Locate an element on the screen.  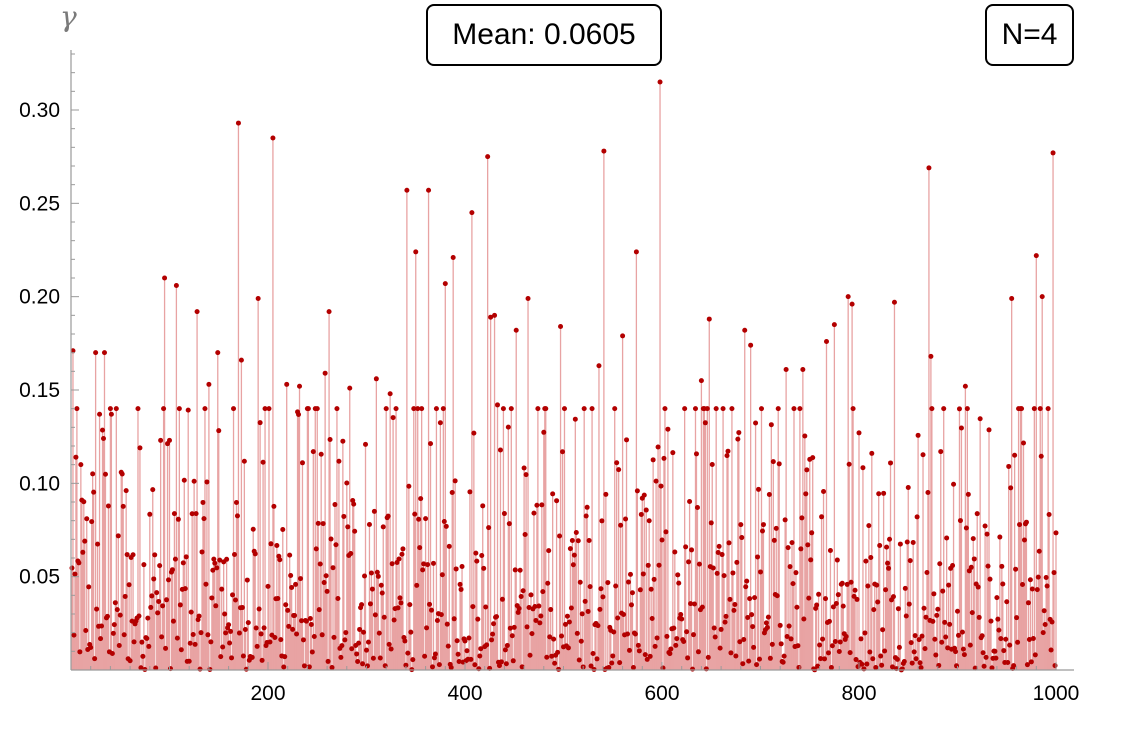
n-badge: N=4 is located at coordinates (1029, 35).